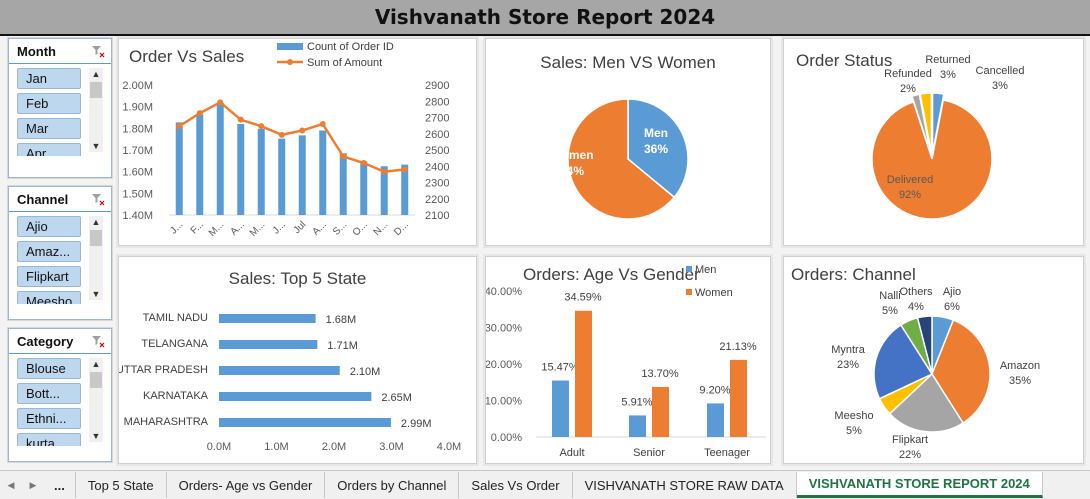  What do you see at coordinates (932, 159) in the screenshot?
I see `pie-slice-delivered` at bounding box center [932, 159].